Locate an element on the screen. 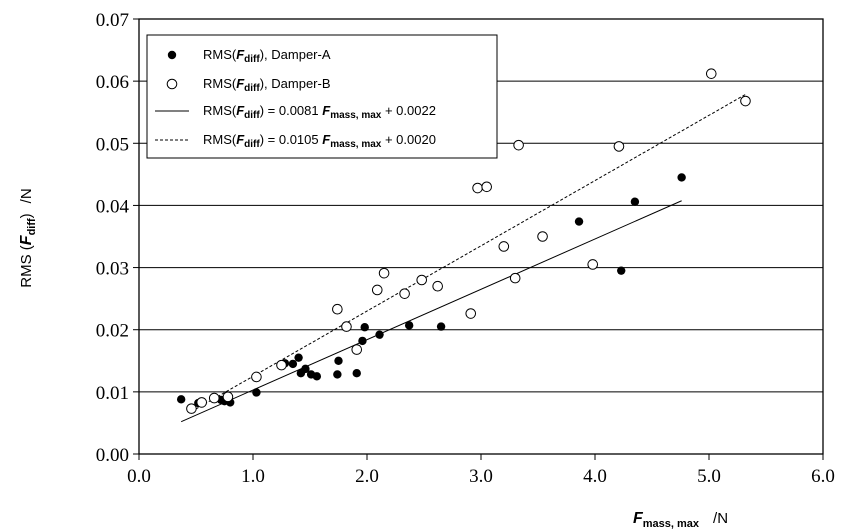  y-tick-label: 0.05 is located at coordinates (112, 144).